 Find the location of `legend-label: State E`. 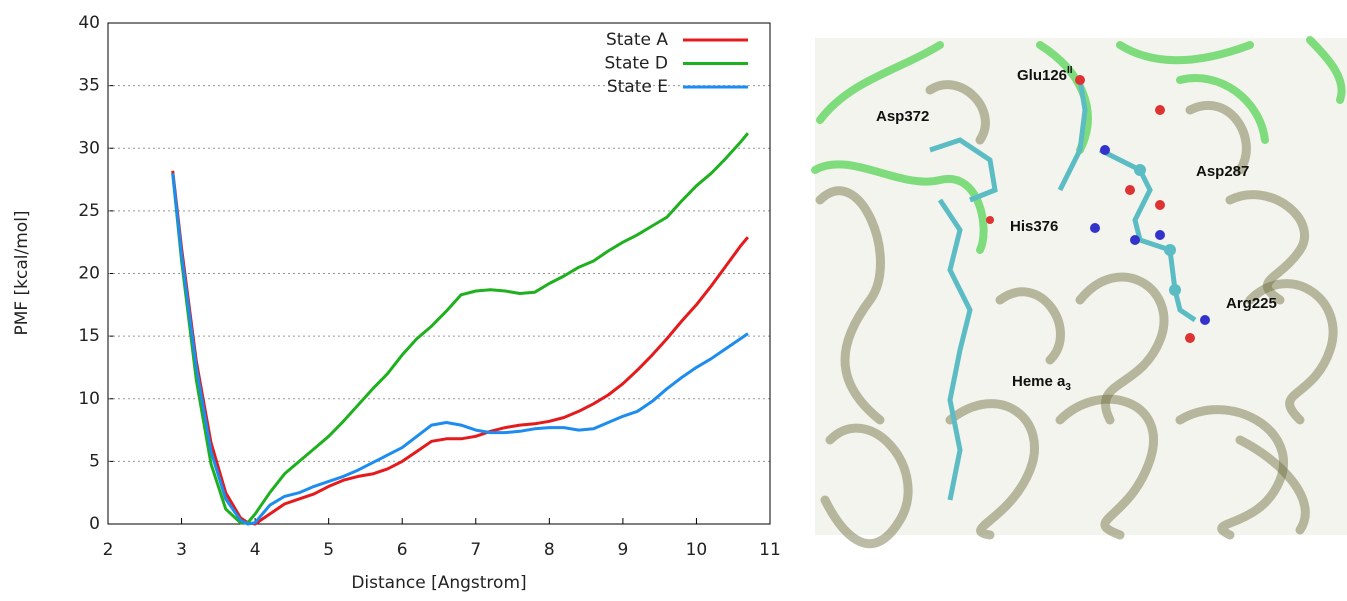

legend-label: State E is located at coordinates (637, 87).